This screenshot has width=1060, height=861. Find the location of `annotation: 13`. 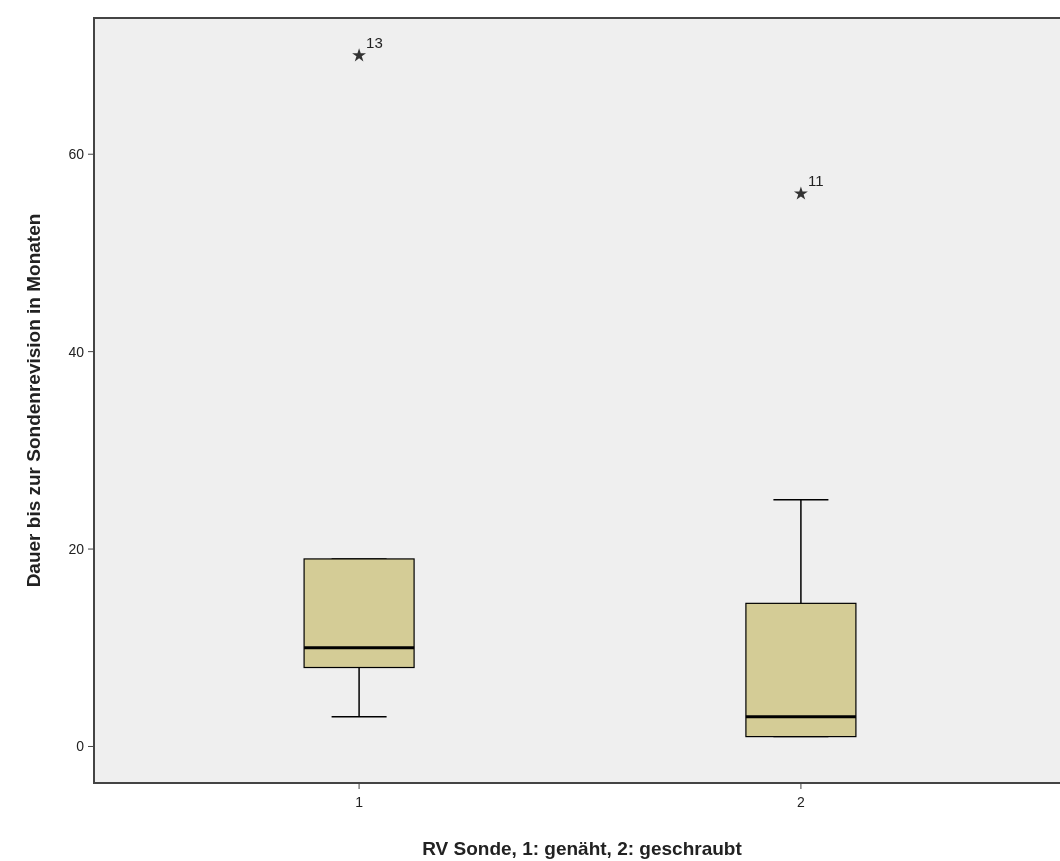

annotation: 13 is located at coordinates (374, 42).